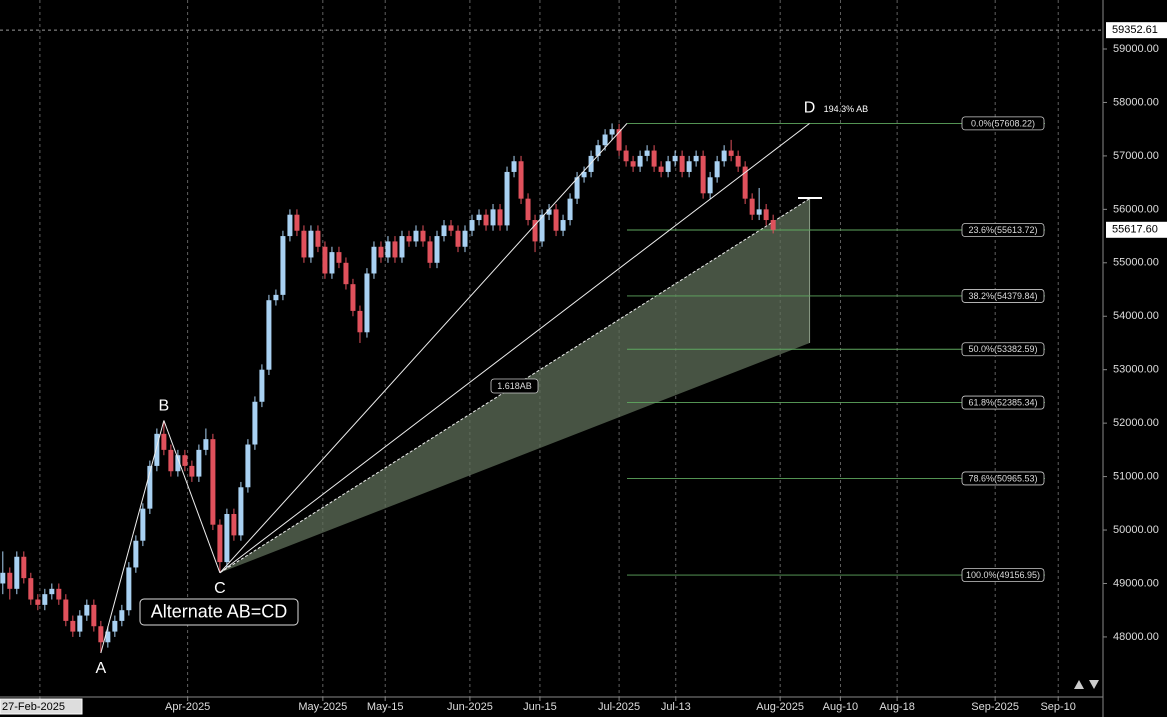  Describe the element at coordinates (1136, 156) in the screenshot. I see `y-tick-label: 57000.00` at that location.